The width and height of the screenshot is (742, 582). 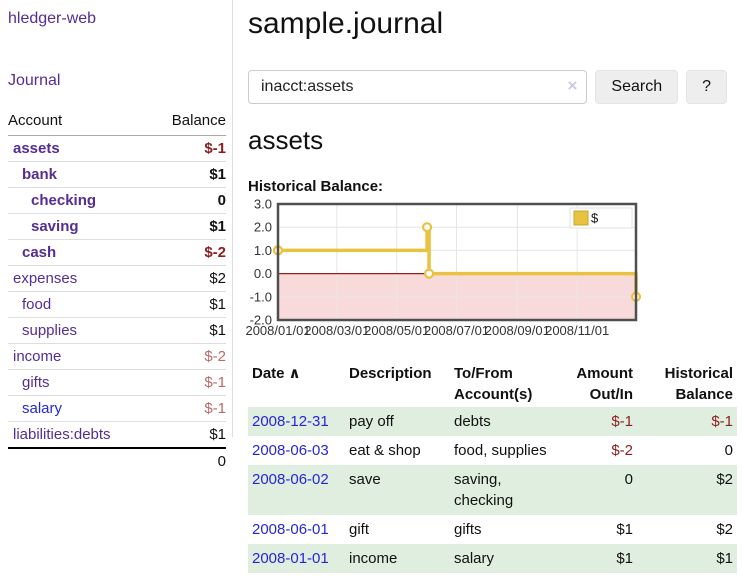 I want to click on account-link: checking, so click(x=64, y=200).